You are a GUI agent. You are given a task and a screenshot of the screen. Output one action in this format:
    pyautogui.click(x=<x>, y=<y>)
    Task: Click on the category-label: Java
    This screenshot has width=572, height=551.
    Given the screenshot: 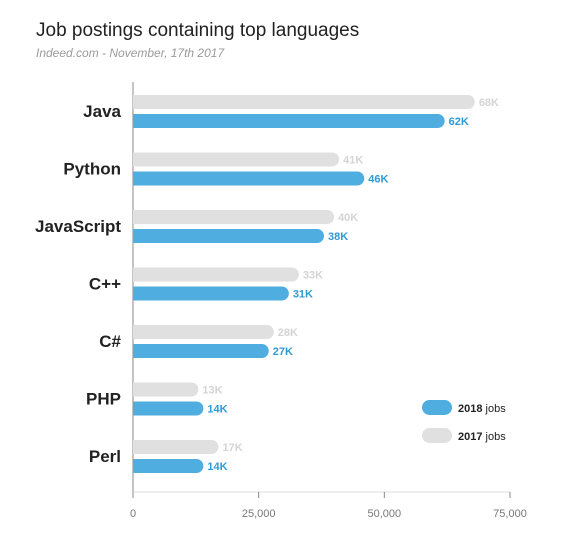 What is the action you would take?
    pyautogui.click(x=102, y=111)
    